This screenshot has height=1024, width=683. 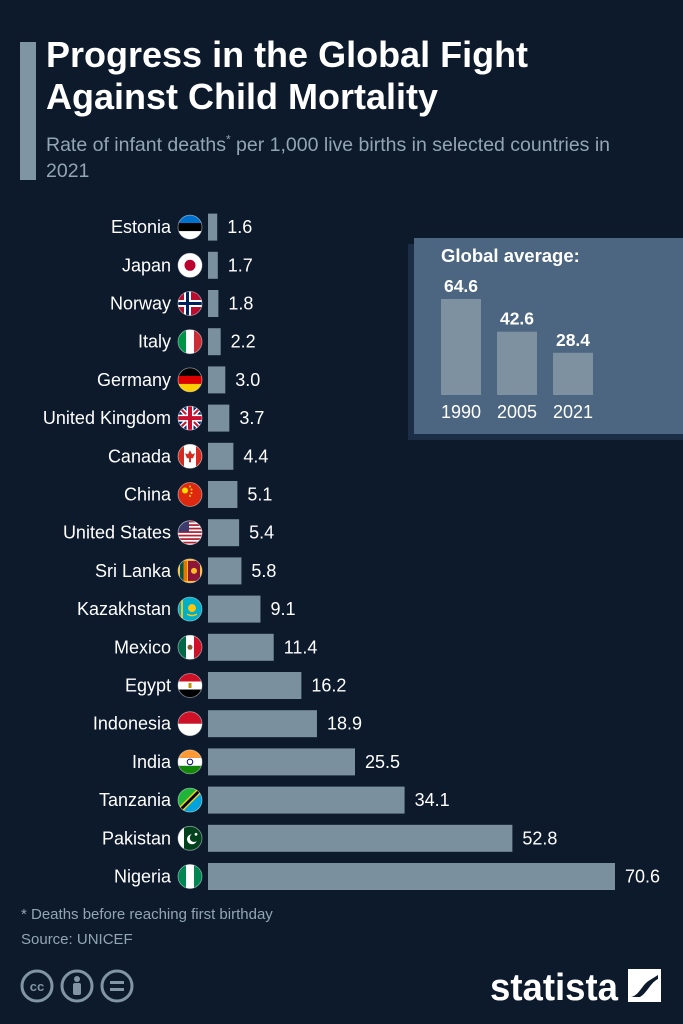 What do you see at coordinates (134, 380) in the screenshot?
I see `category-label-germany: Germany` at bounding box center [134, 380].